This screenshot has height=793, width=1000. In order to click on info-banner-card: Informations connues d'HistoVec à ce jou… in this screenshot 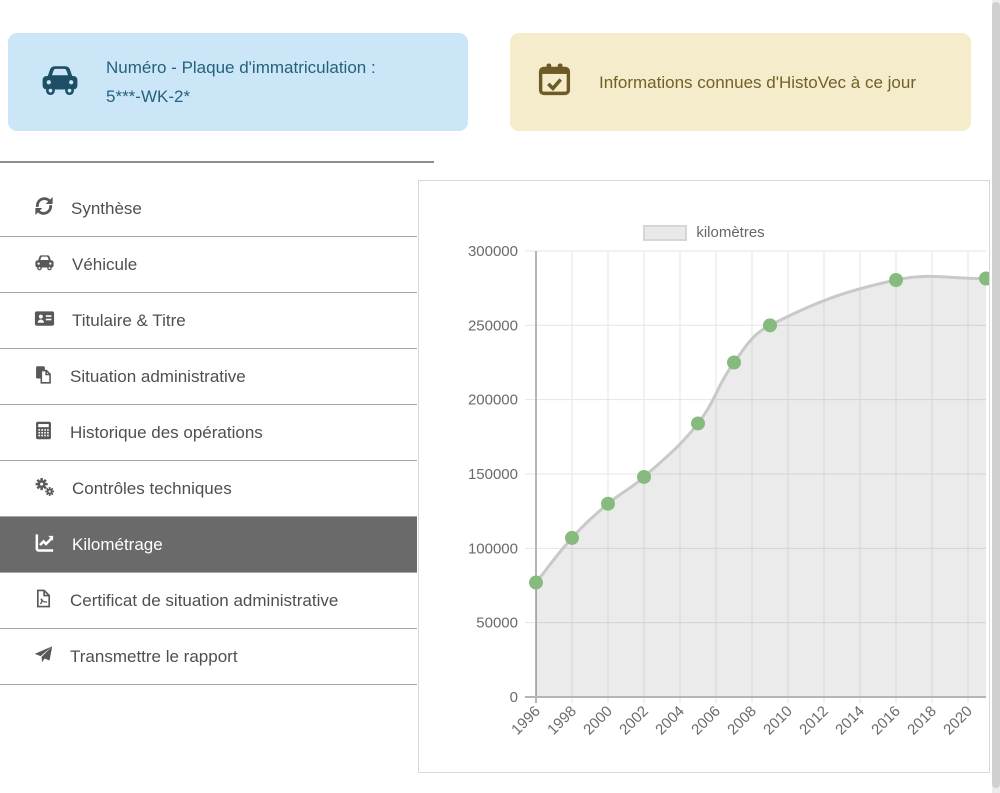, I will do `click(740, 82)`.